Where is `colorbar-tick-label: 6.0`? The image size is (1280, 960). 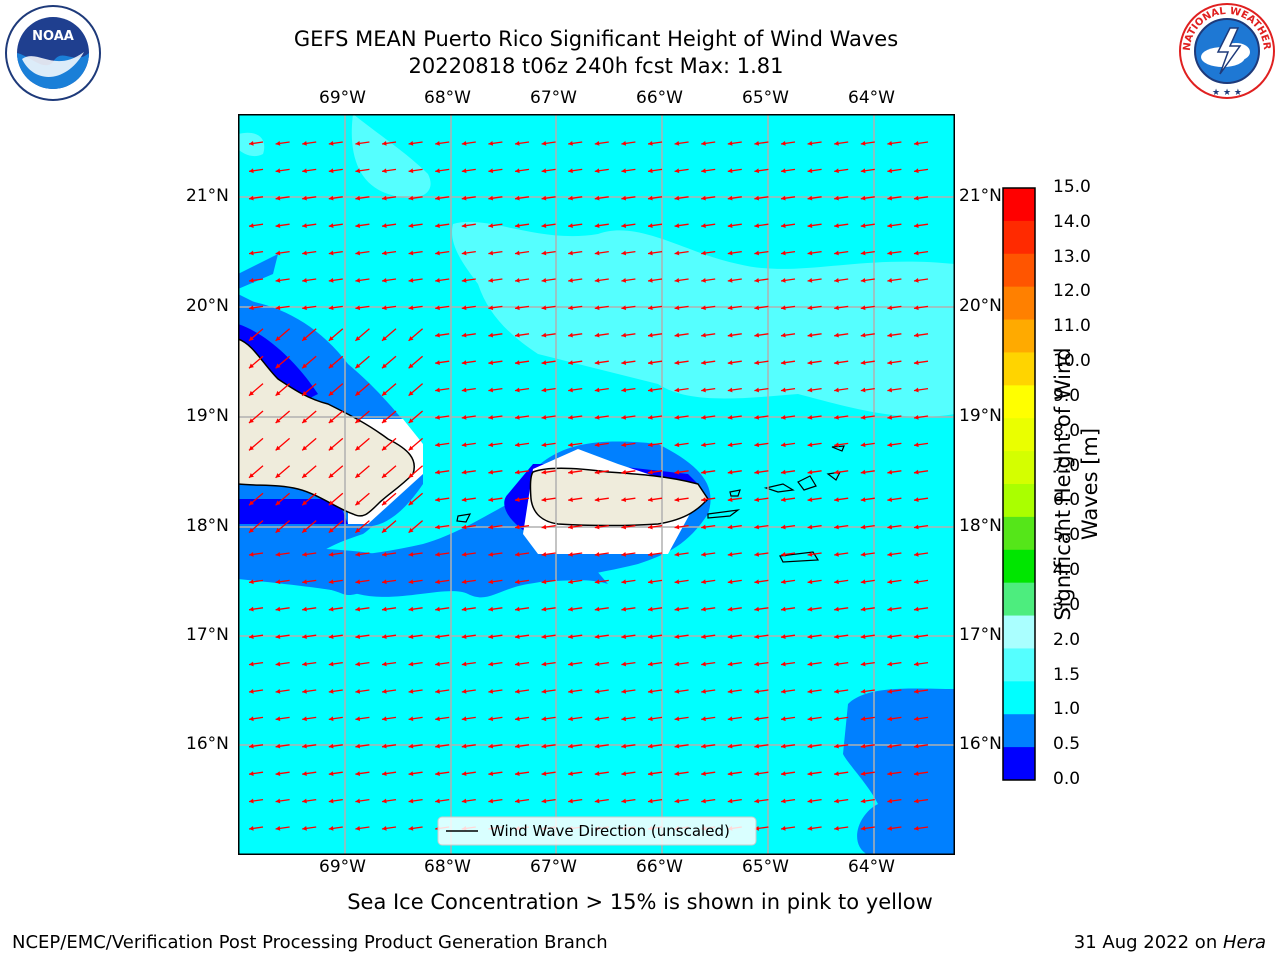 colorbar-tick-label: 6.0 is located at coordinates (1067, 500).